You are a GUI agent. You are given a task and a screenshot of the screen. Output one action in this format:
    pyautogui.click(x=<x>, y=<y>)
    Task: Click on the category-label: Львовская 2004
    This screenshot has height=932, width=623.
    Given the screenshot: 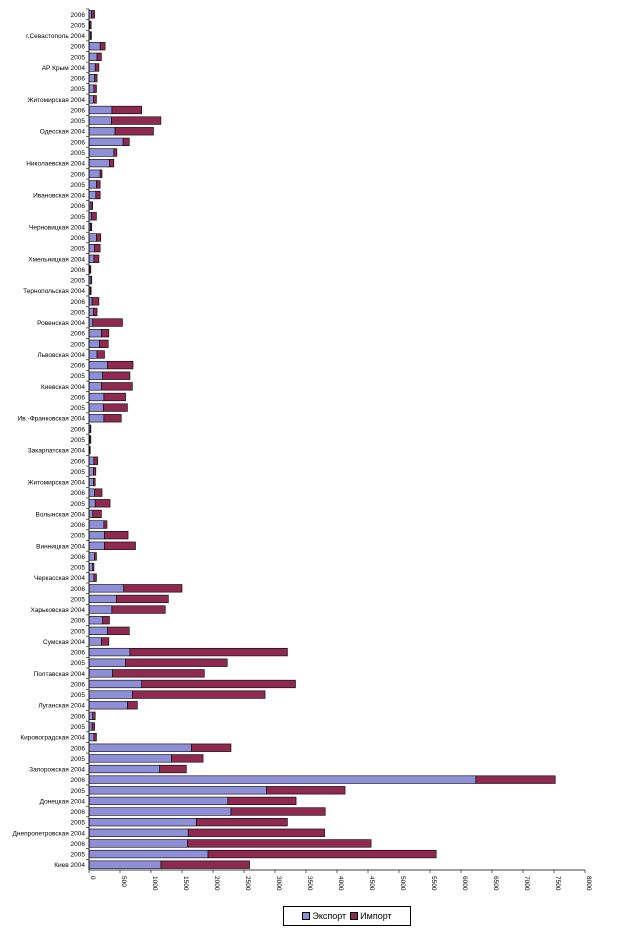 What is the action you would take?
    pyautogui.click(x=61, y=355)
    